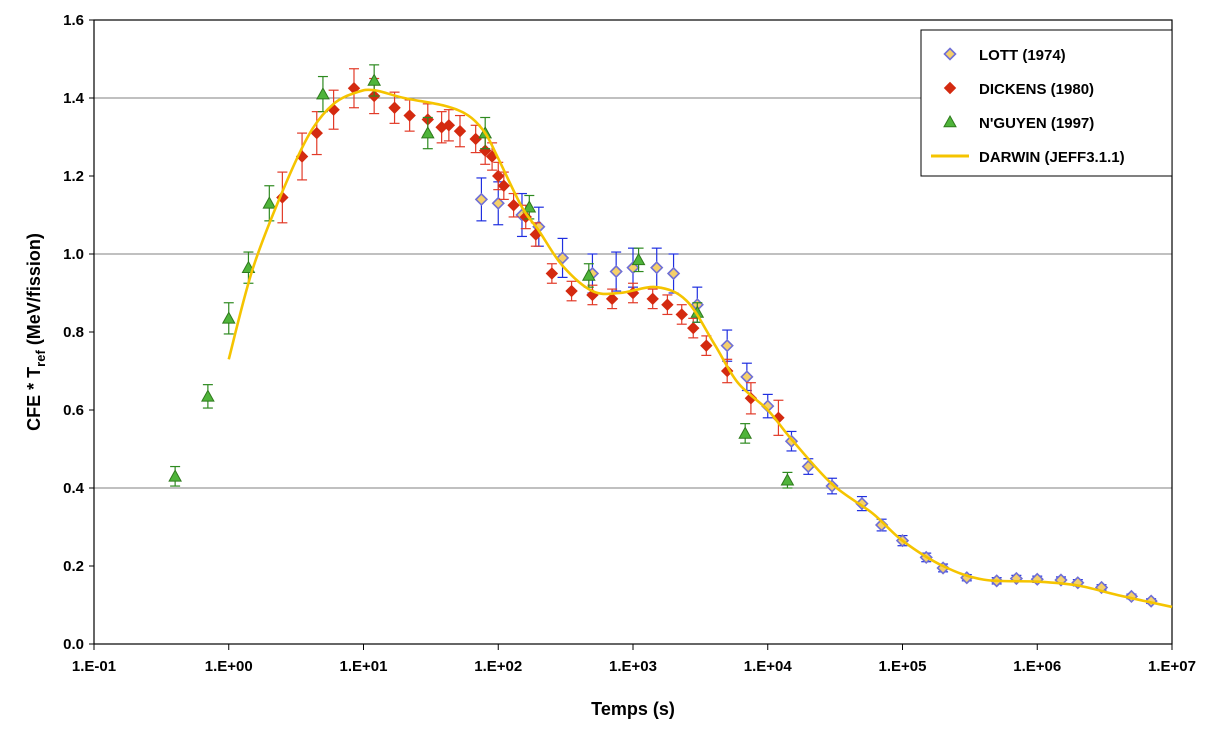  Describe the element at coordinates (73, 644) in the screenshot. I see `y-tick-label: 0.0` at that location.